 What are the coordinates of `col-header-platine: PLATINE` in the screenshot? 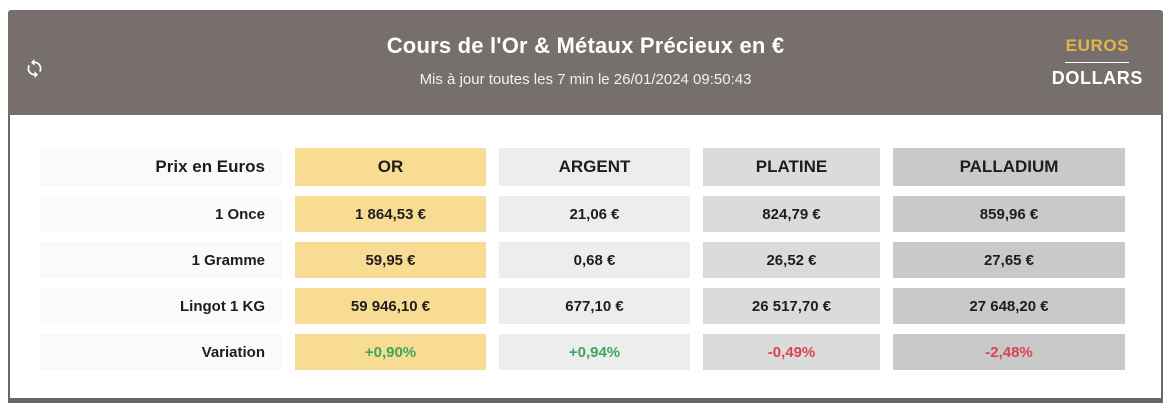 It's located at (791, 167).